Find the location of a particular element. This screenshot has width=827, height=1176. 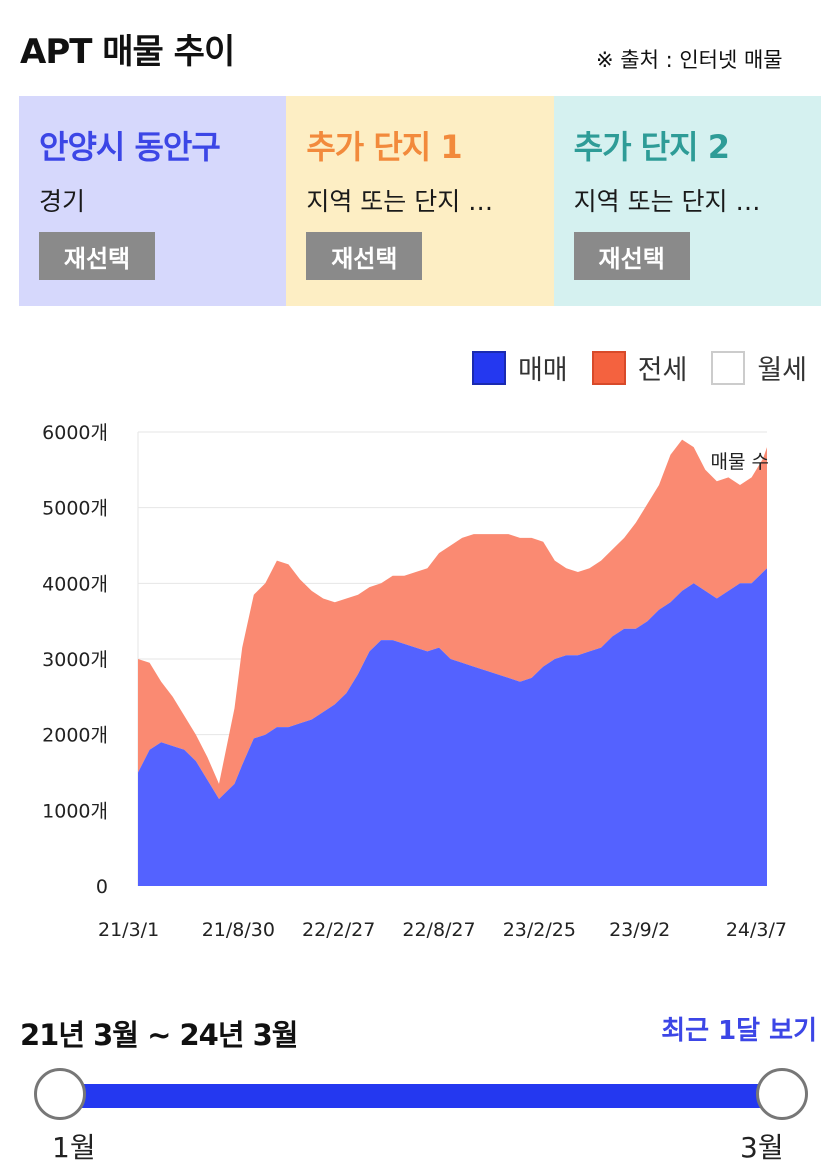

y-tick-label: 3000개 is located at coordinates (75, 660).